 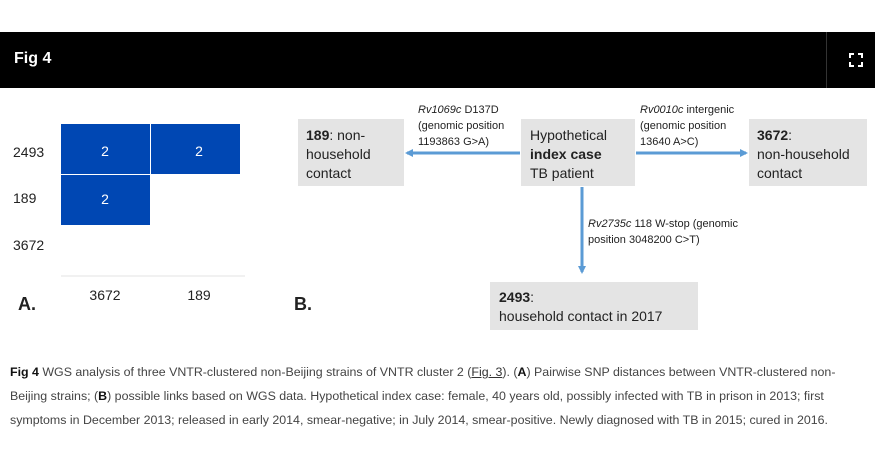 I want to click on left-arrow-label-3: 1193863 G>A), so click(x=453, y=142).